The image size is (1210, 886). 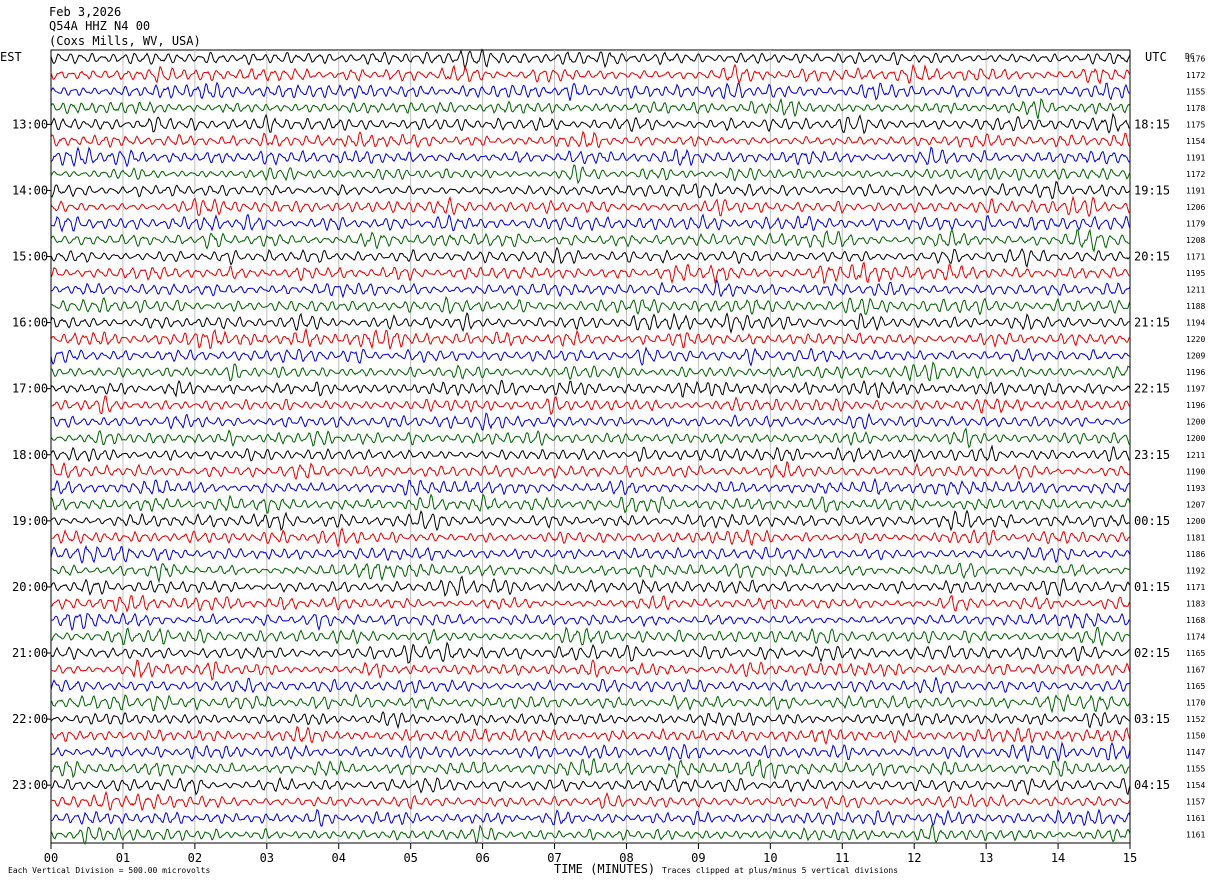 What do you see at coordinates (1195, 273) in the screenshot?
I see `dc-offset-label: 1195` at bounding box center [1195, 273].